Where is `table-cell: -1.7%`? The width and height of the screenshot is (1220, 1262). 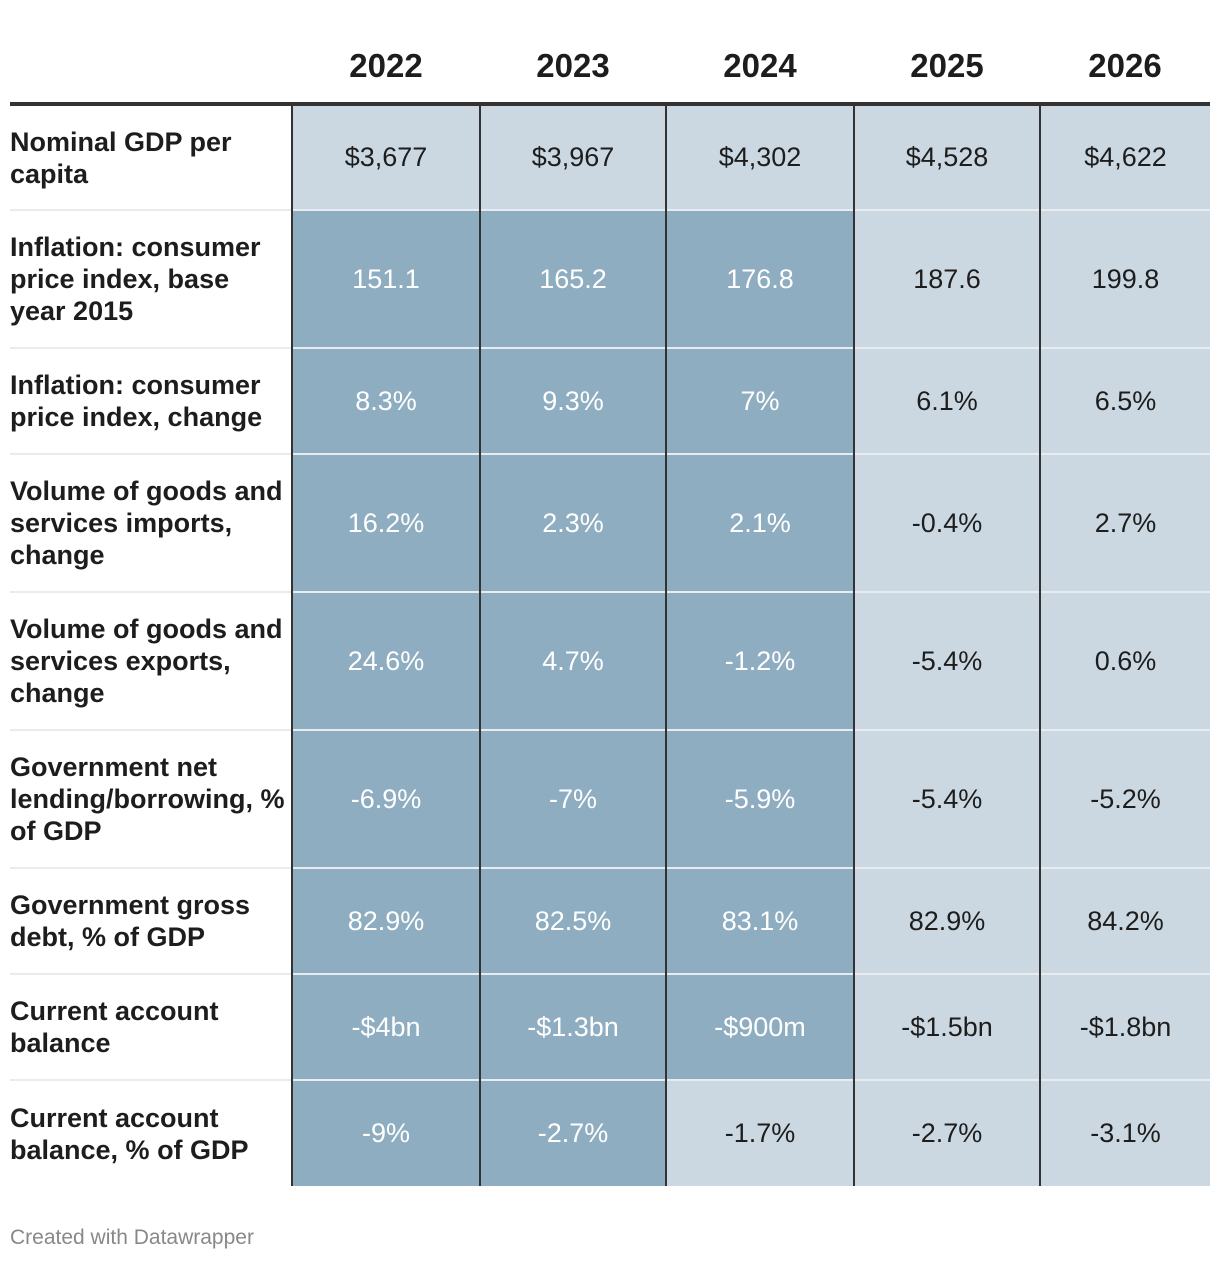 table-cell: -1.7% is located at coordinates (759, 1133).